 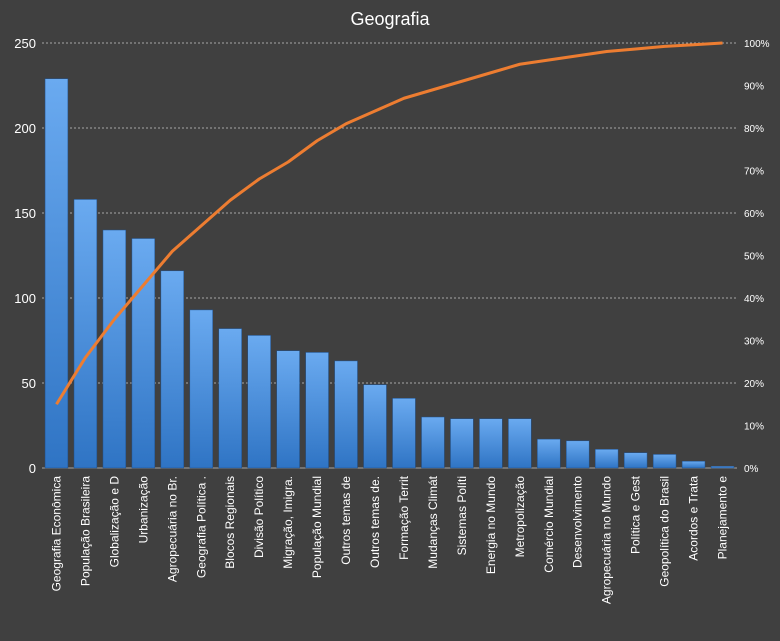 What do you see at coordinates (259, 517) in the screenshot?
I see `category-label: Divisão Político` at bounding box center [259, 517].